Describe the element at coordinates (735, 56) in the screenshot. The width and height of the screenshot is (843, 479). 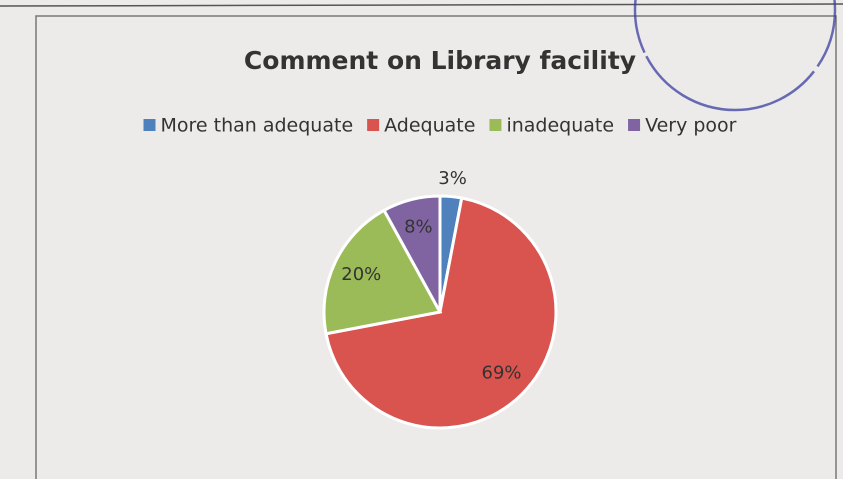
I see `stamp` at that location.